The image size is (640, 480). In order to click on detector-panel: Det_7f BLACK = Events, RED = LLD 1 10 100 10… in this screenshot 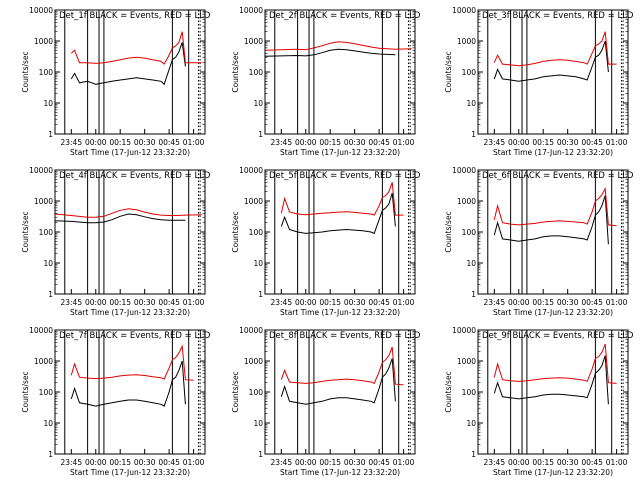, I will do `click(116, 401)`.